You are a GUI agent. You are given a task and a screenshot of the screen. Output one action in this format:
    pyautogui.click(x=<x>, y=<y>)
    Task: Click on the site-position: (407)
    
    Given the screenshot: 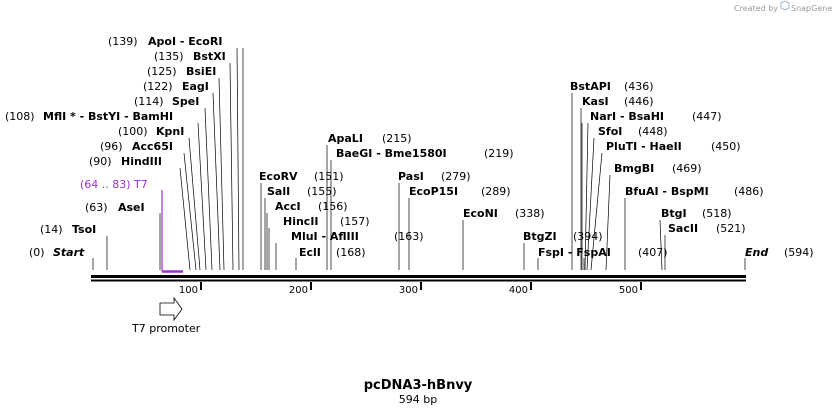 What is the action you would take?
    pyautogui.click(x=653, y=252)
    